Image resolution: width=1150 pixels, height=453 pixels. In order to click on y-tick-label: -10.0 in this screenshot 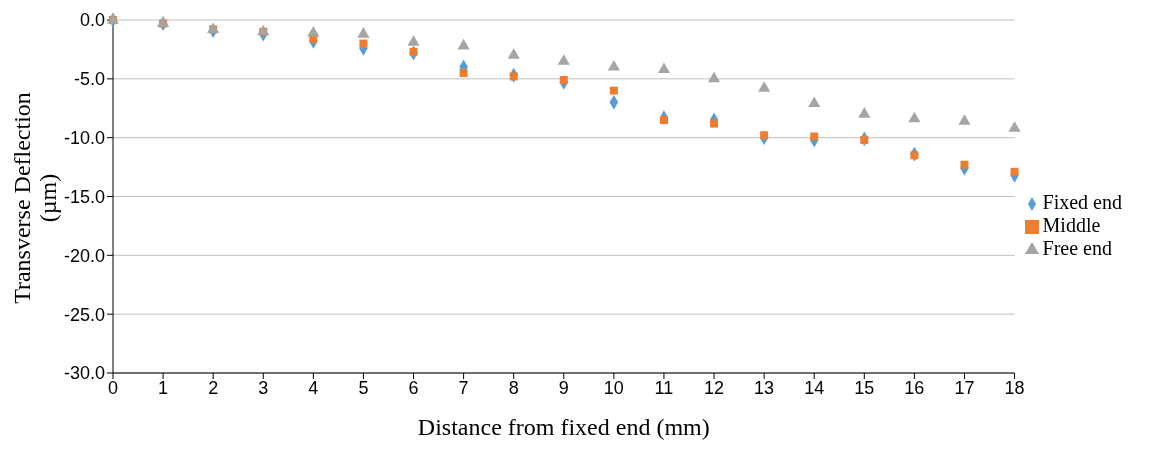, I will do `click(84, 138)`.